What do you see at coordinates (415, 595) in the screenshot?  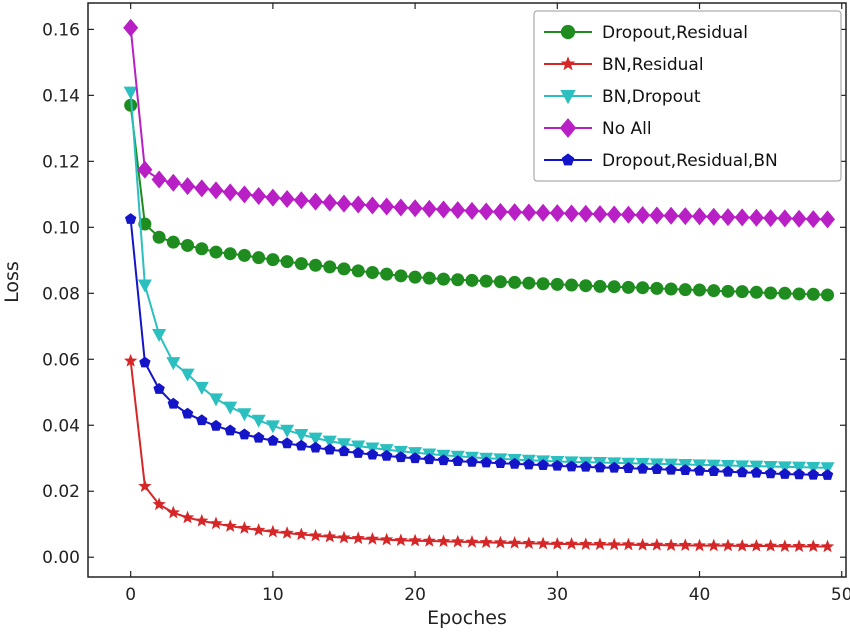 I see `x-tick-label: 20` at bounding box center [415, 595].